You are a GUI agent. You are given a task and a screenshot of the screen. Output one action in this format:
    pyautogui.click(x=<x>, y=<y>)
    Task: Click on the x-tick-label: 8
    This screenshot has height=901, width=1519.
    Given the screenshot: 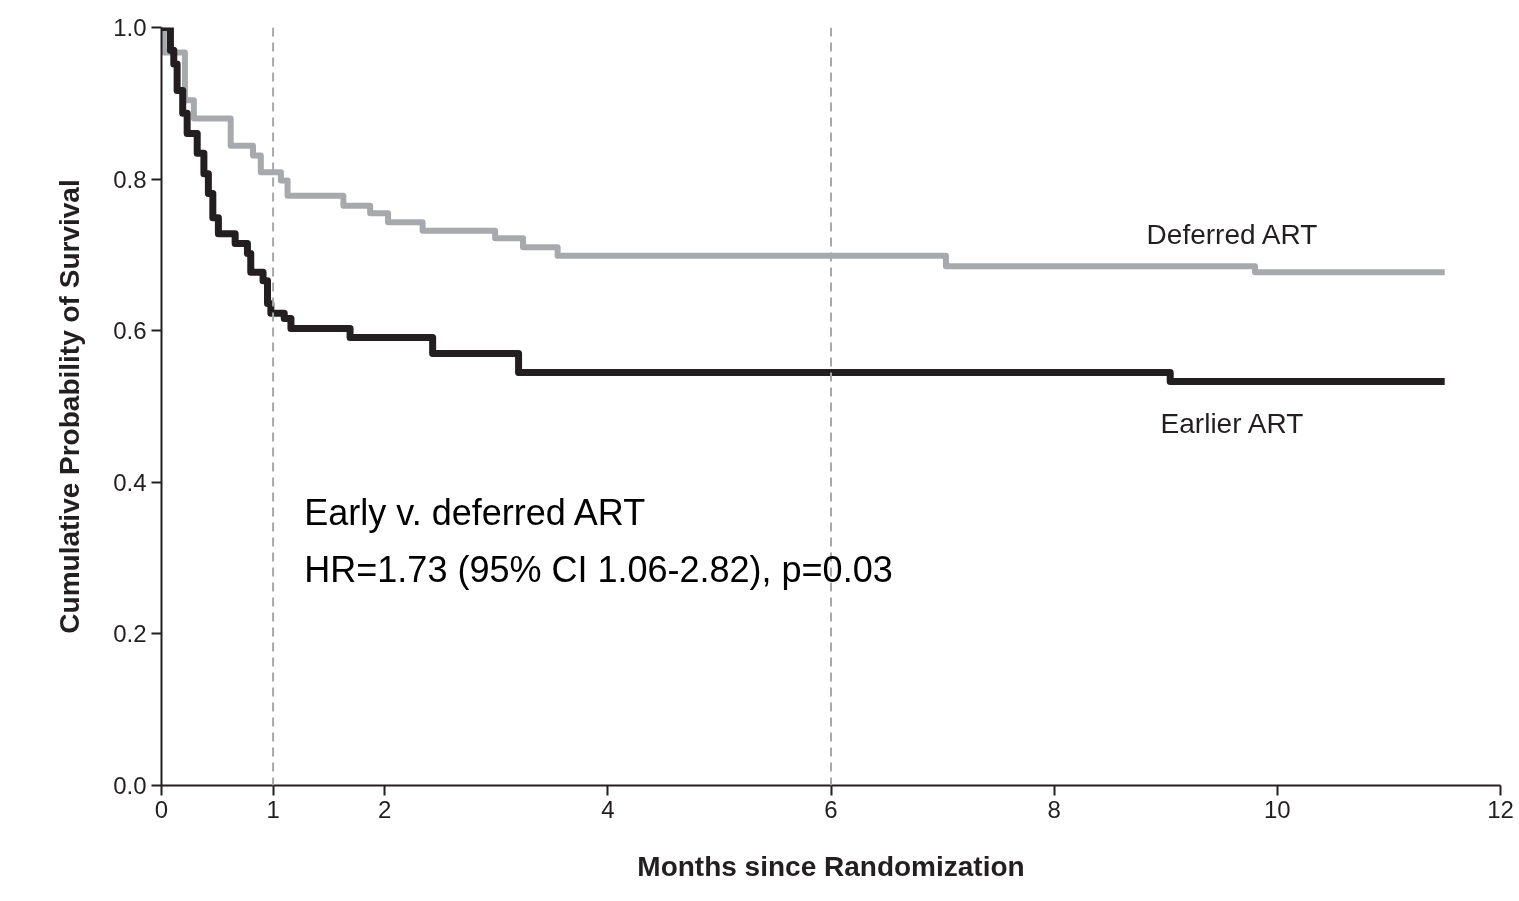 What is the action you would take?
    pyautogui.click(x=1054, y=809)
    